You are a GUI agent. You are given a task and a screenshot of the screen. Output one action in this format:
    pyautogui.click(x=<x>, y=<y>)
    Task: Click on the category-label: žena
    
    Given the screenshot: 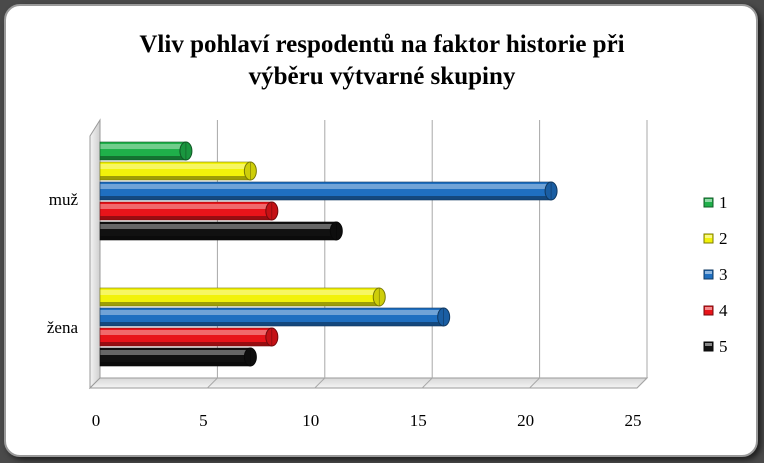 What is the action you would take?
    pyautogui.click(x=63, y=327)
    